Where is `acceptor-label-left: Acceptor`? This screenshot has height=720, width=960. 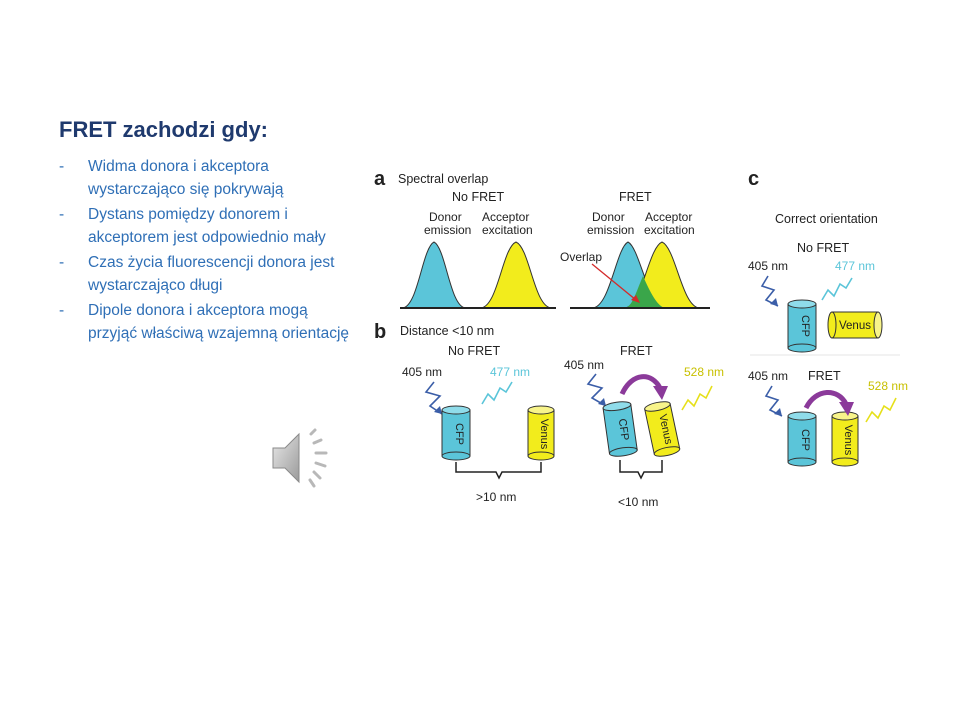
acceptor-label-left: Acceptor is located at coordinates (505, 217).